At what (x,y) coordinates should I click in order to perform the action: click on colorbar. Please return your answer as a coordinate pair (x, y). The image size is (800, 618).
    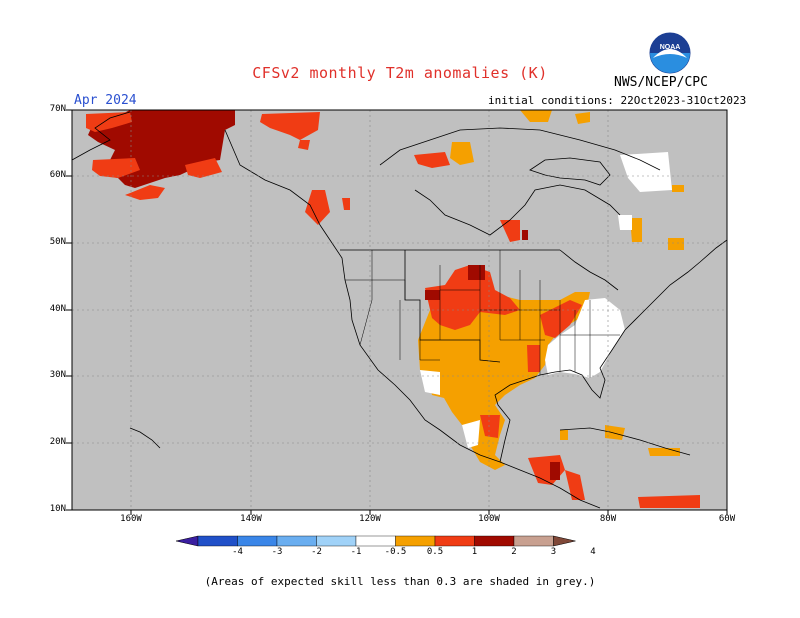
    Looking at the image, I should click on (375, 541).